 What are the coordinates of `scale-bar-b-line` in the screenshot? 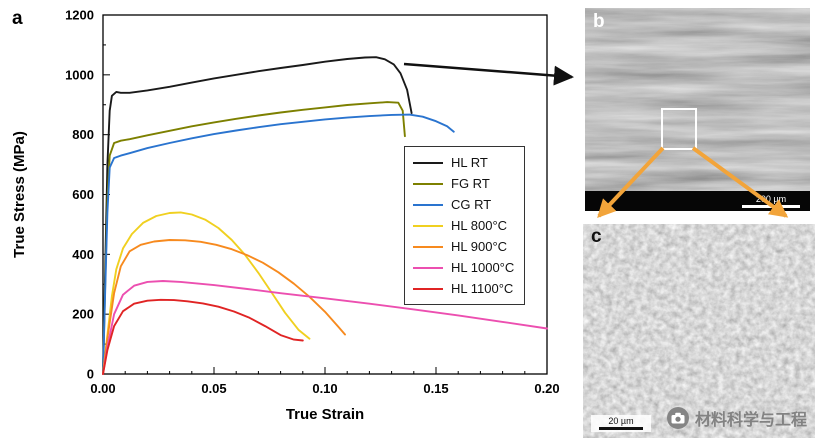 It's located at (771, 206).